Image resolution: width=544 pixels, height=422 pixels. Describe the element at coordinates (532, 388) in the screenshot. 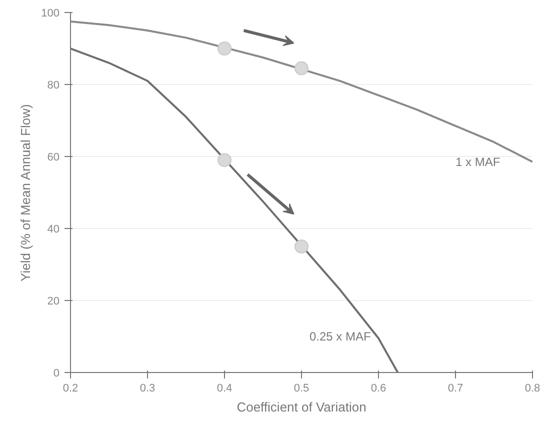

I see `x-tick-label: 0.8` at that location.